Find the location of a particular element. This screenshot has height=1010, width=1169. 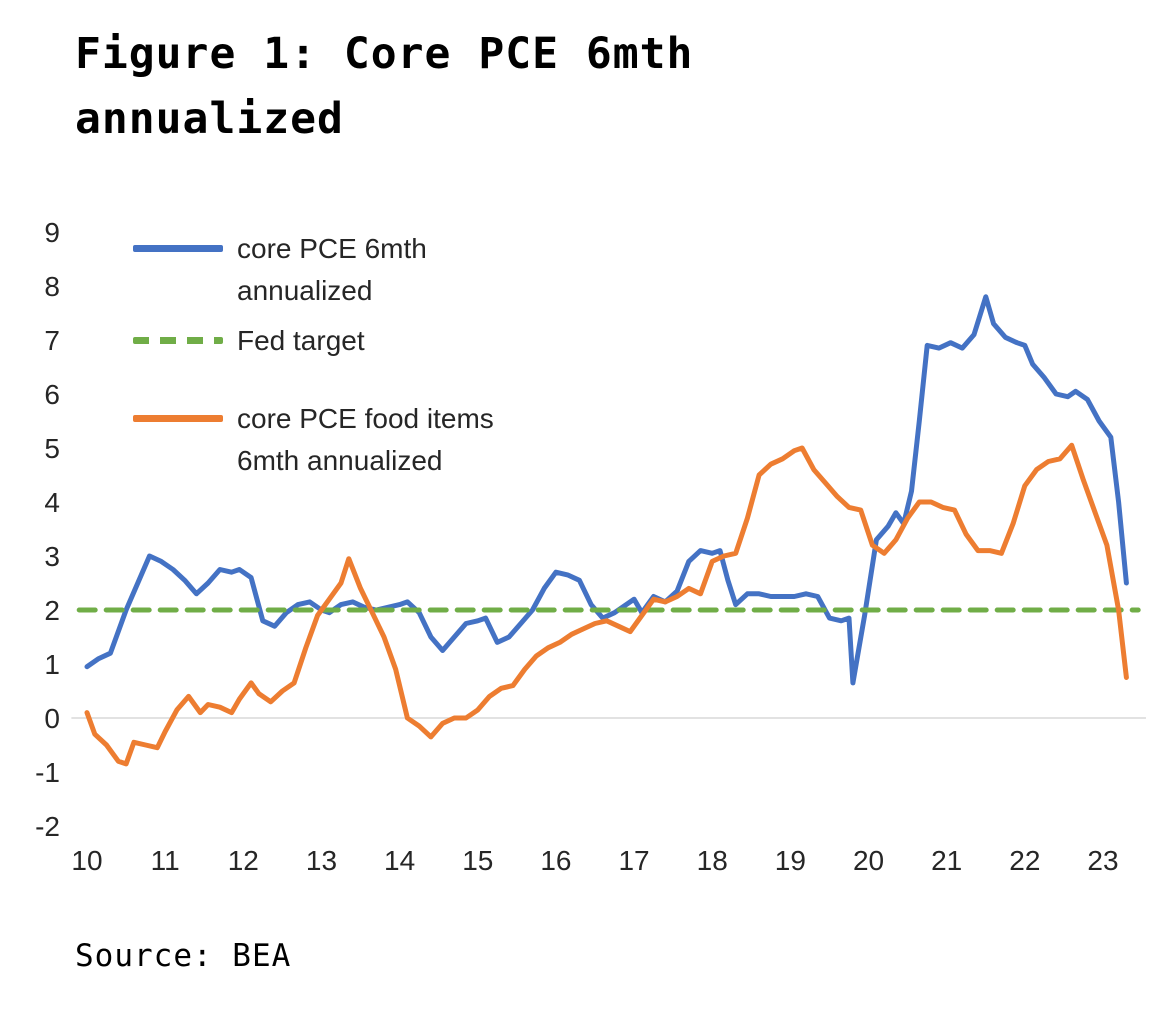

y-tick-label: 6 is located at coordinates (52, 394).